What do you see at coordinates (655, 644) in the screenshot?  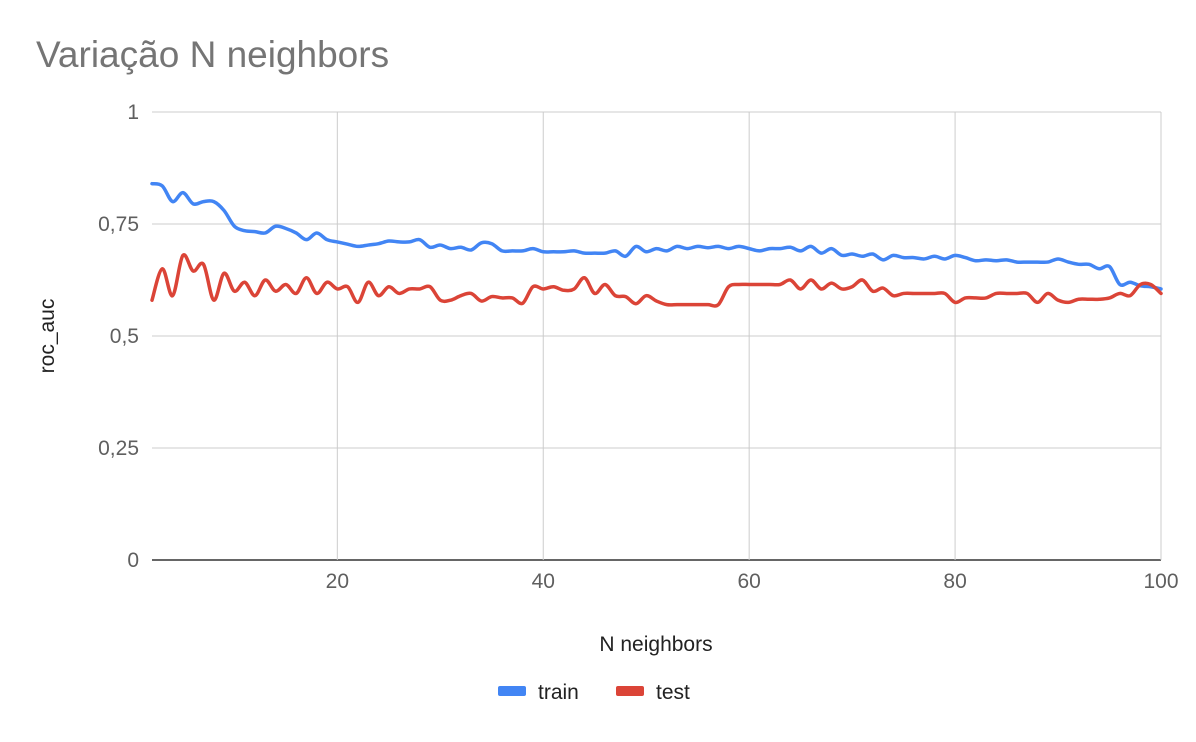 I see `x-axis-label: N neighbors` at bounding box center [655, 644].